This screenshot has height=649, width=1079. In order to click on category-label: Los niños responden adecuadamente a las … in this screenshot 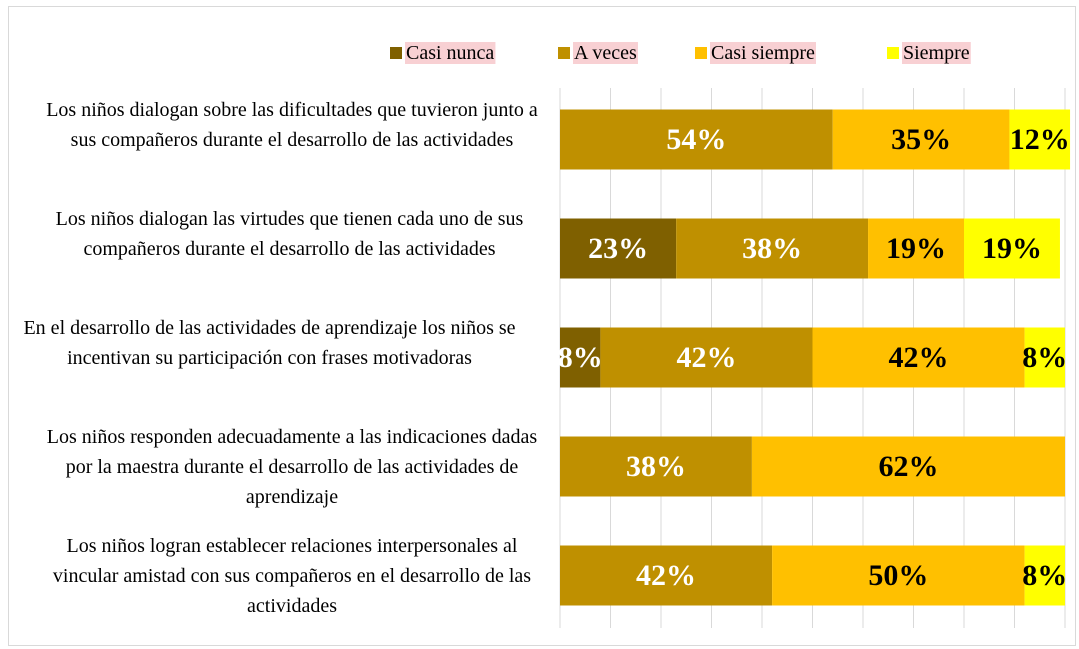, I will do `click(292, 466)`.